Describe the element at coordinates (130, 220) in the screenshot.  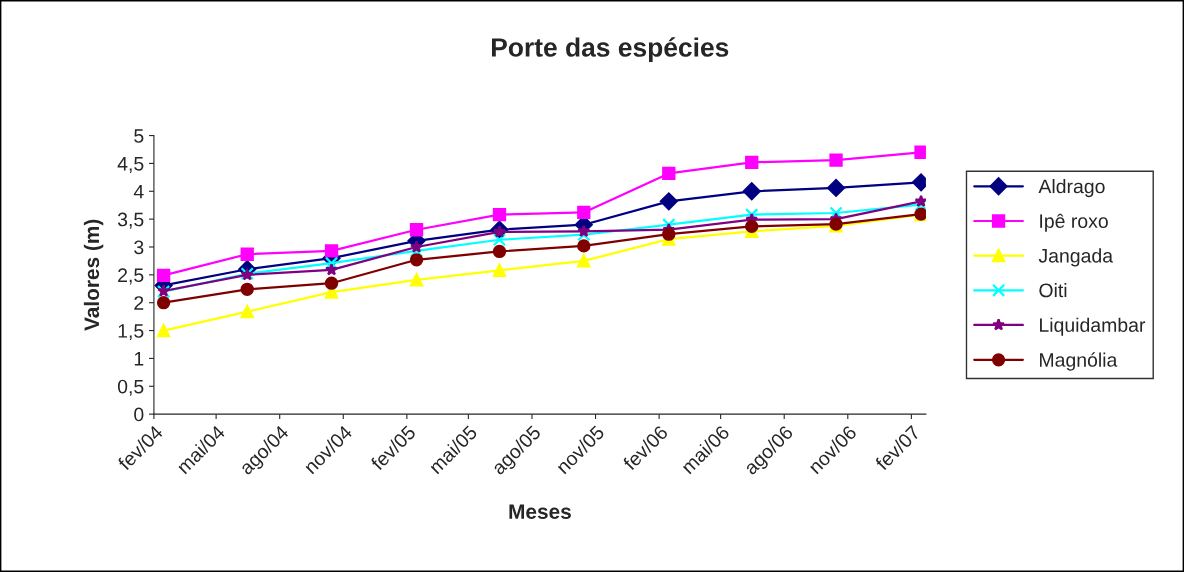
I see `y-tick-label: 3,5` at that location.